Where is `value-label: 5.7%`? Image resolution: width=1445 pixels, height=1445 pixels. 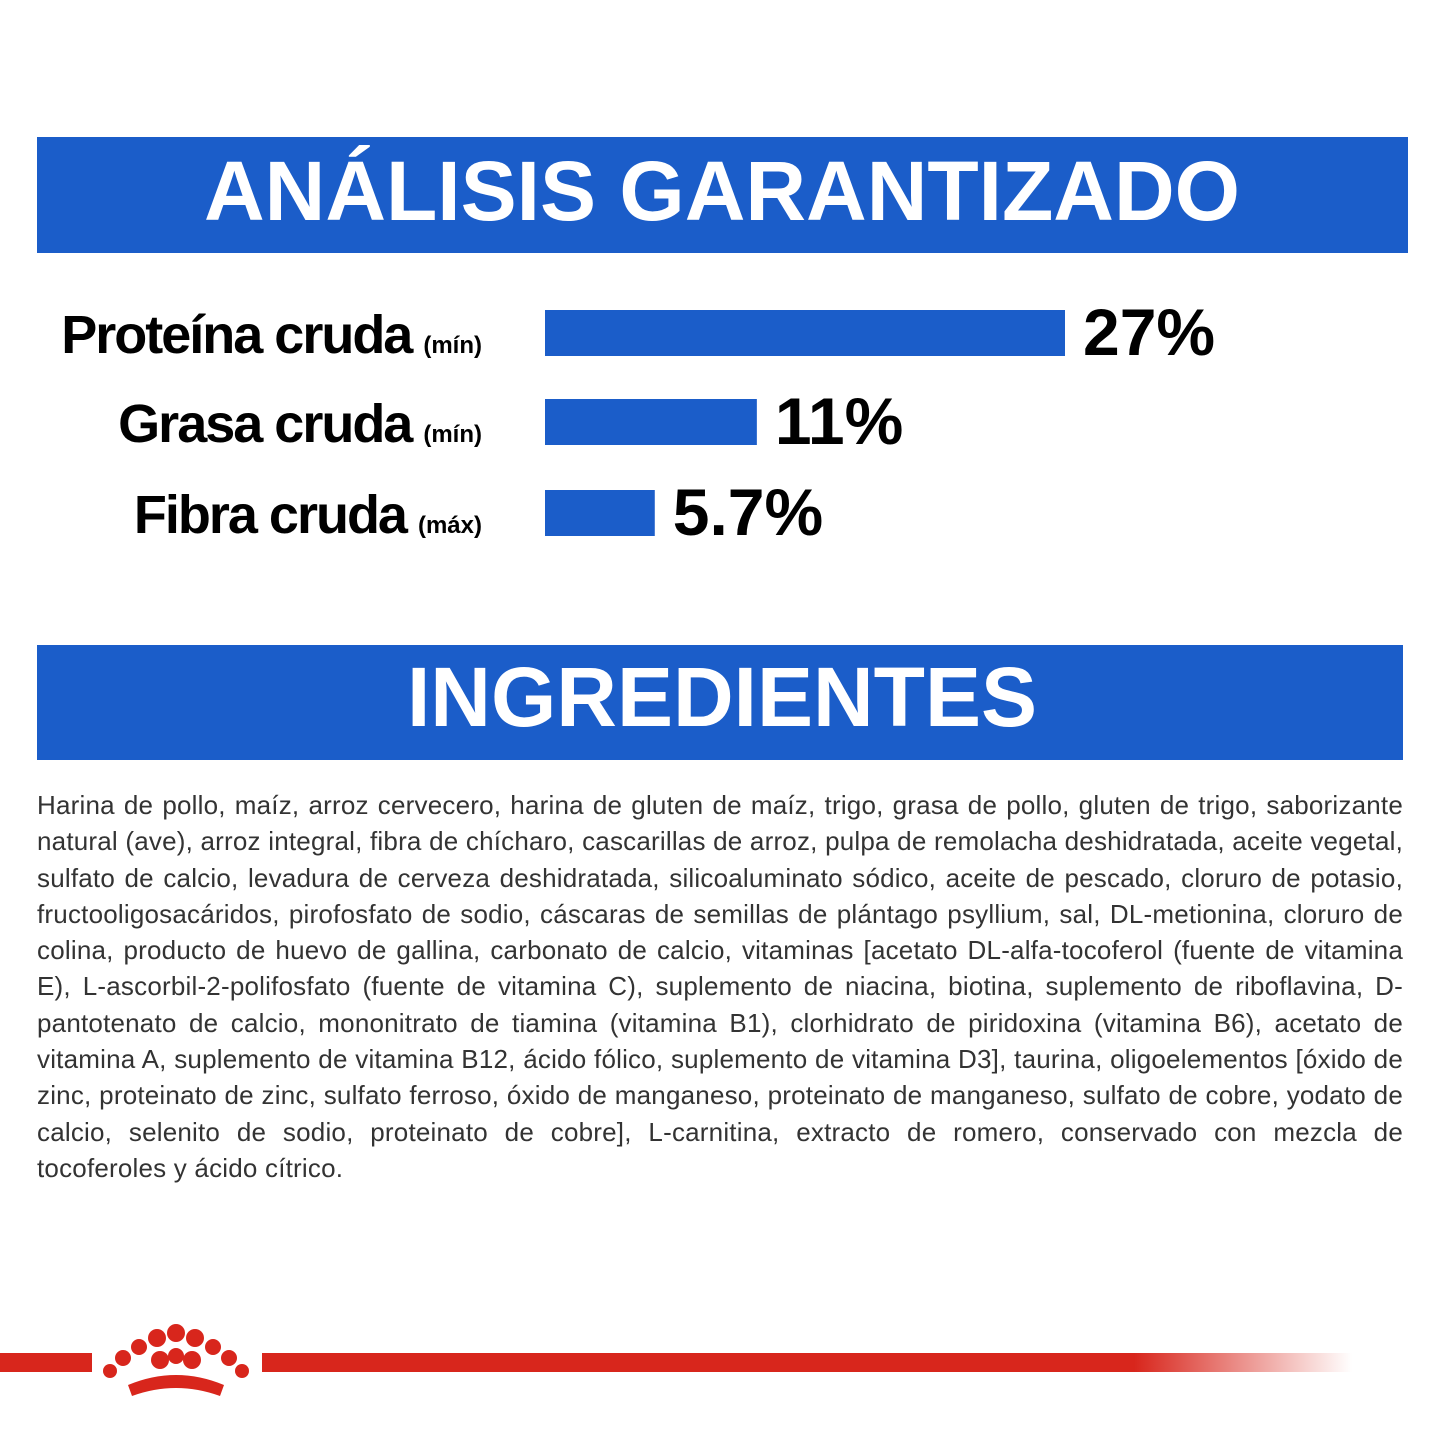
value-label: 5.7% is located at coordinates (748, 512).